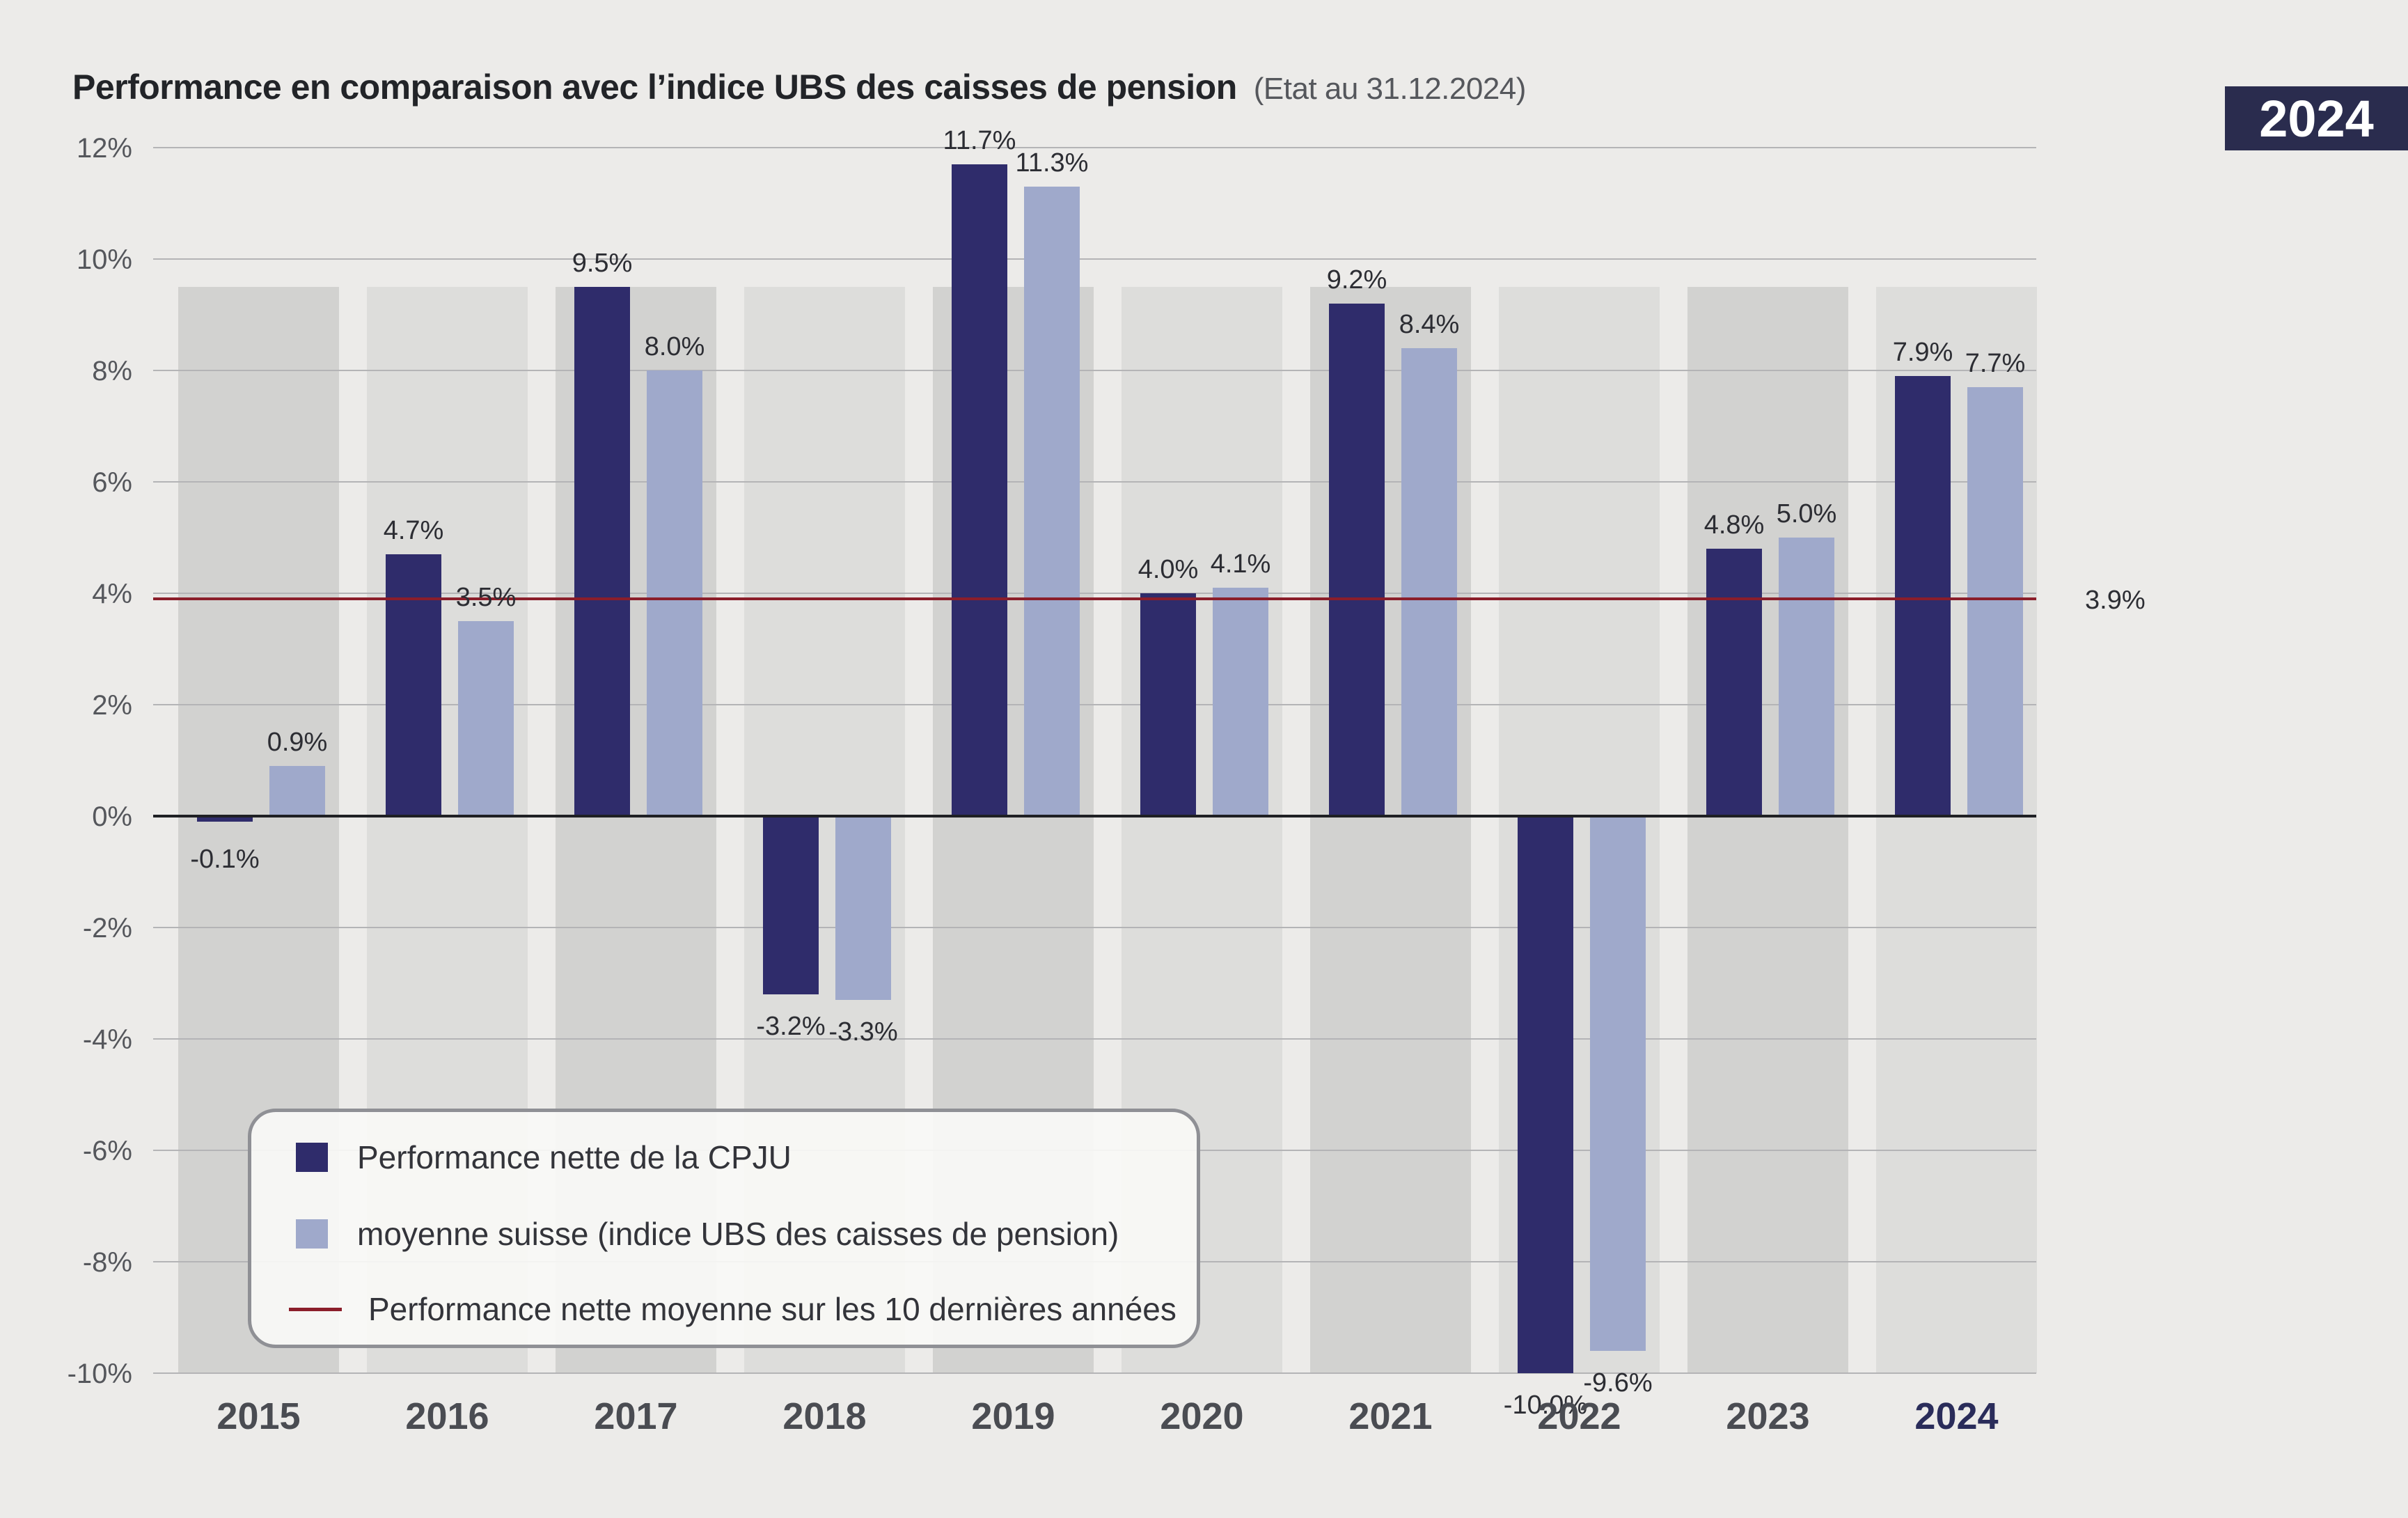  What do you see at coordinates (108, 928) in the screenshot?
I see `y-tick-label: -2%` at bounding box center [108, 928].